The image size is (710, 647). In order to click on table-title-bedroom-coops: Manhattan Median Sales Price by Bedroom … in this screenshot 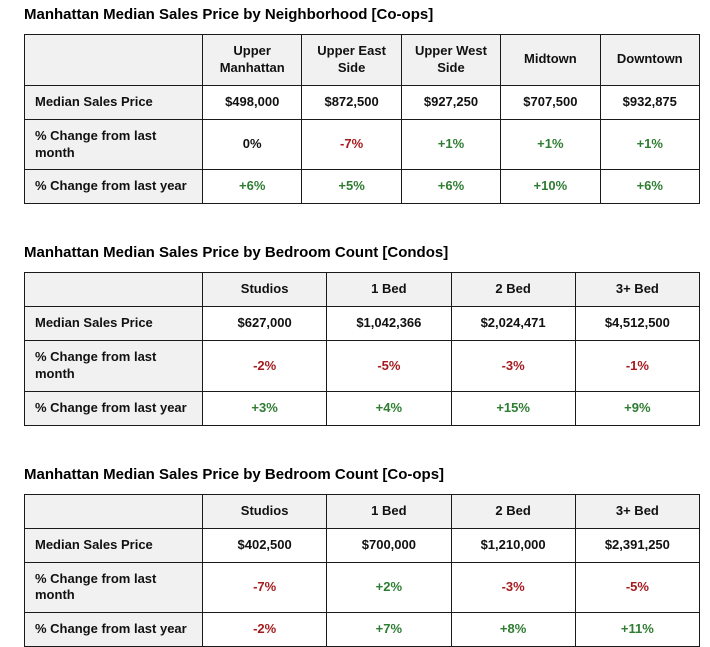, I will do `click(234, 474)`.